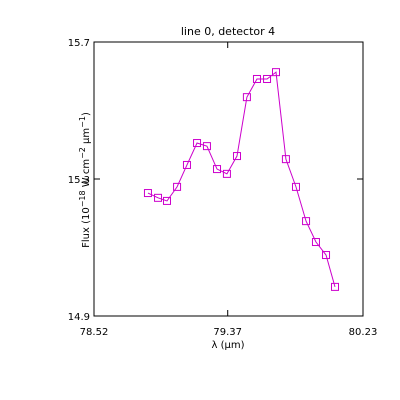 Image resolution: width=400 pixels, height=400 pixels. Describe the element at coordinates (79, 43) in the screenshot. I see `y-tick-label: 15.7` at that location.